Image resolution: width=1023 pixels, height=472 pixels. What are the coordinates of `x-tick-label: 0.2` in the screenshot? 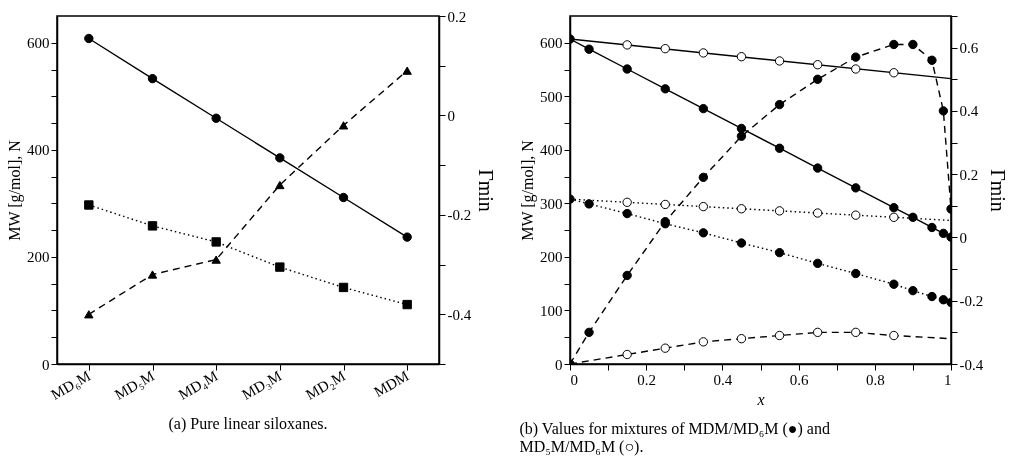 It's located at (647, 379).